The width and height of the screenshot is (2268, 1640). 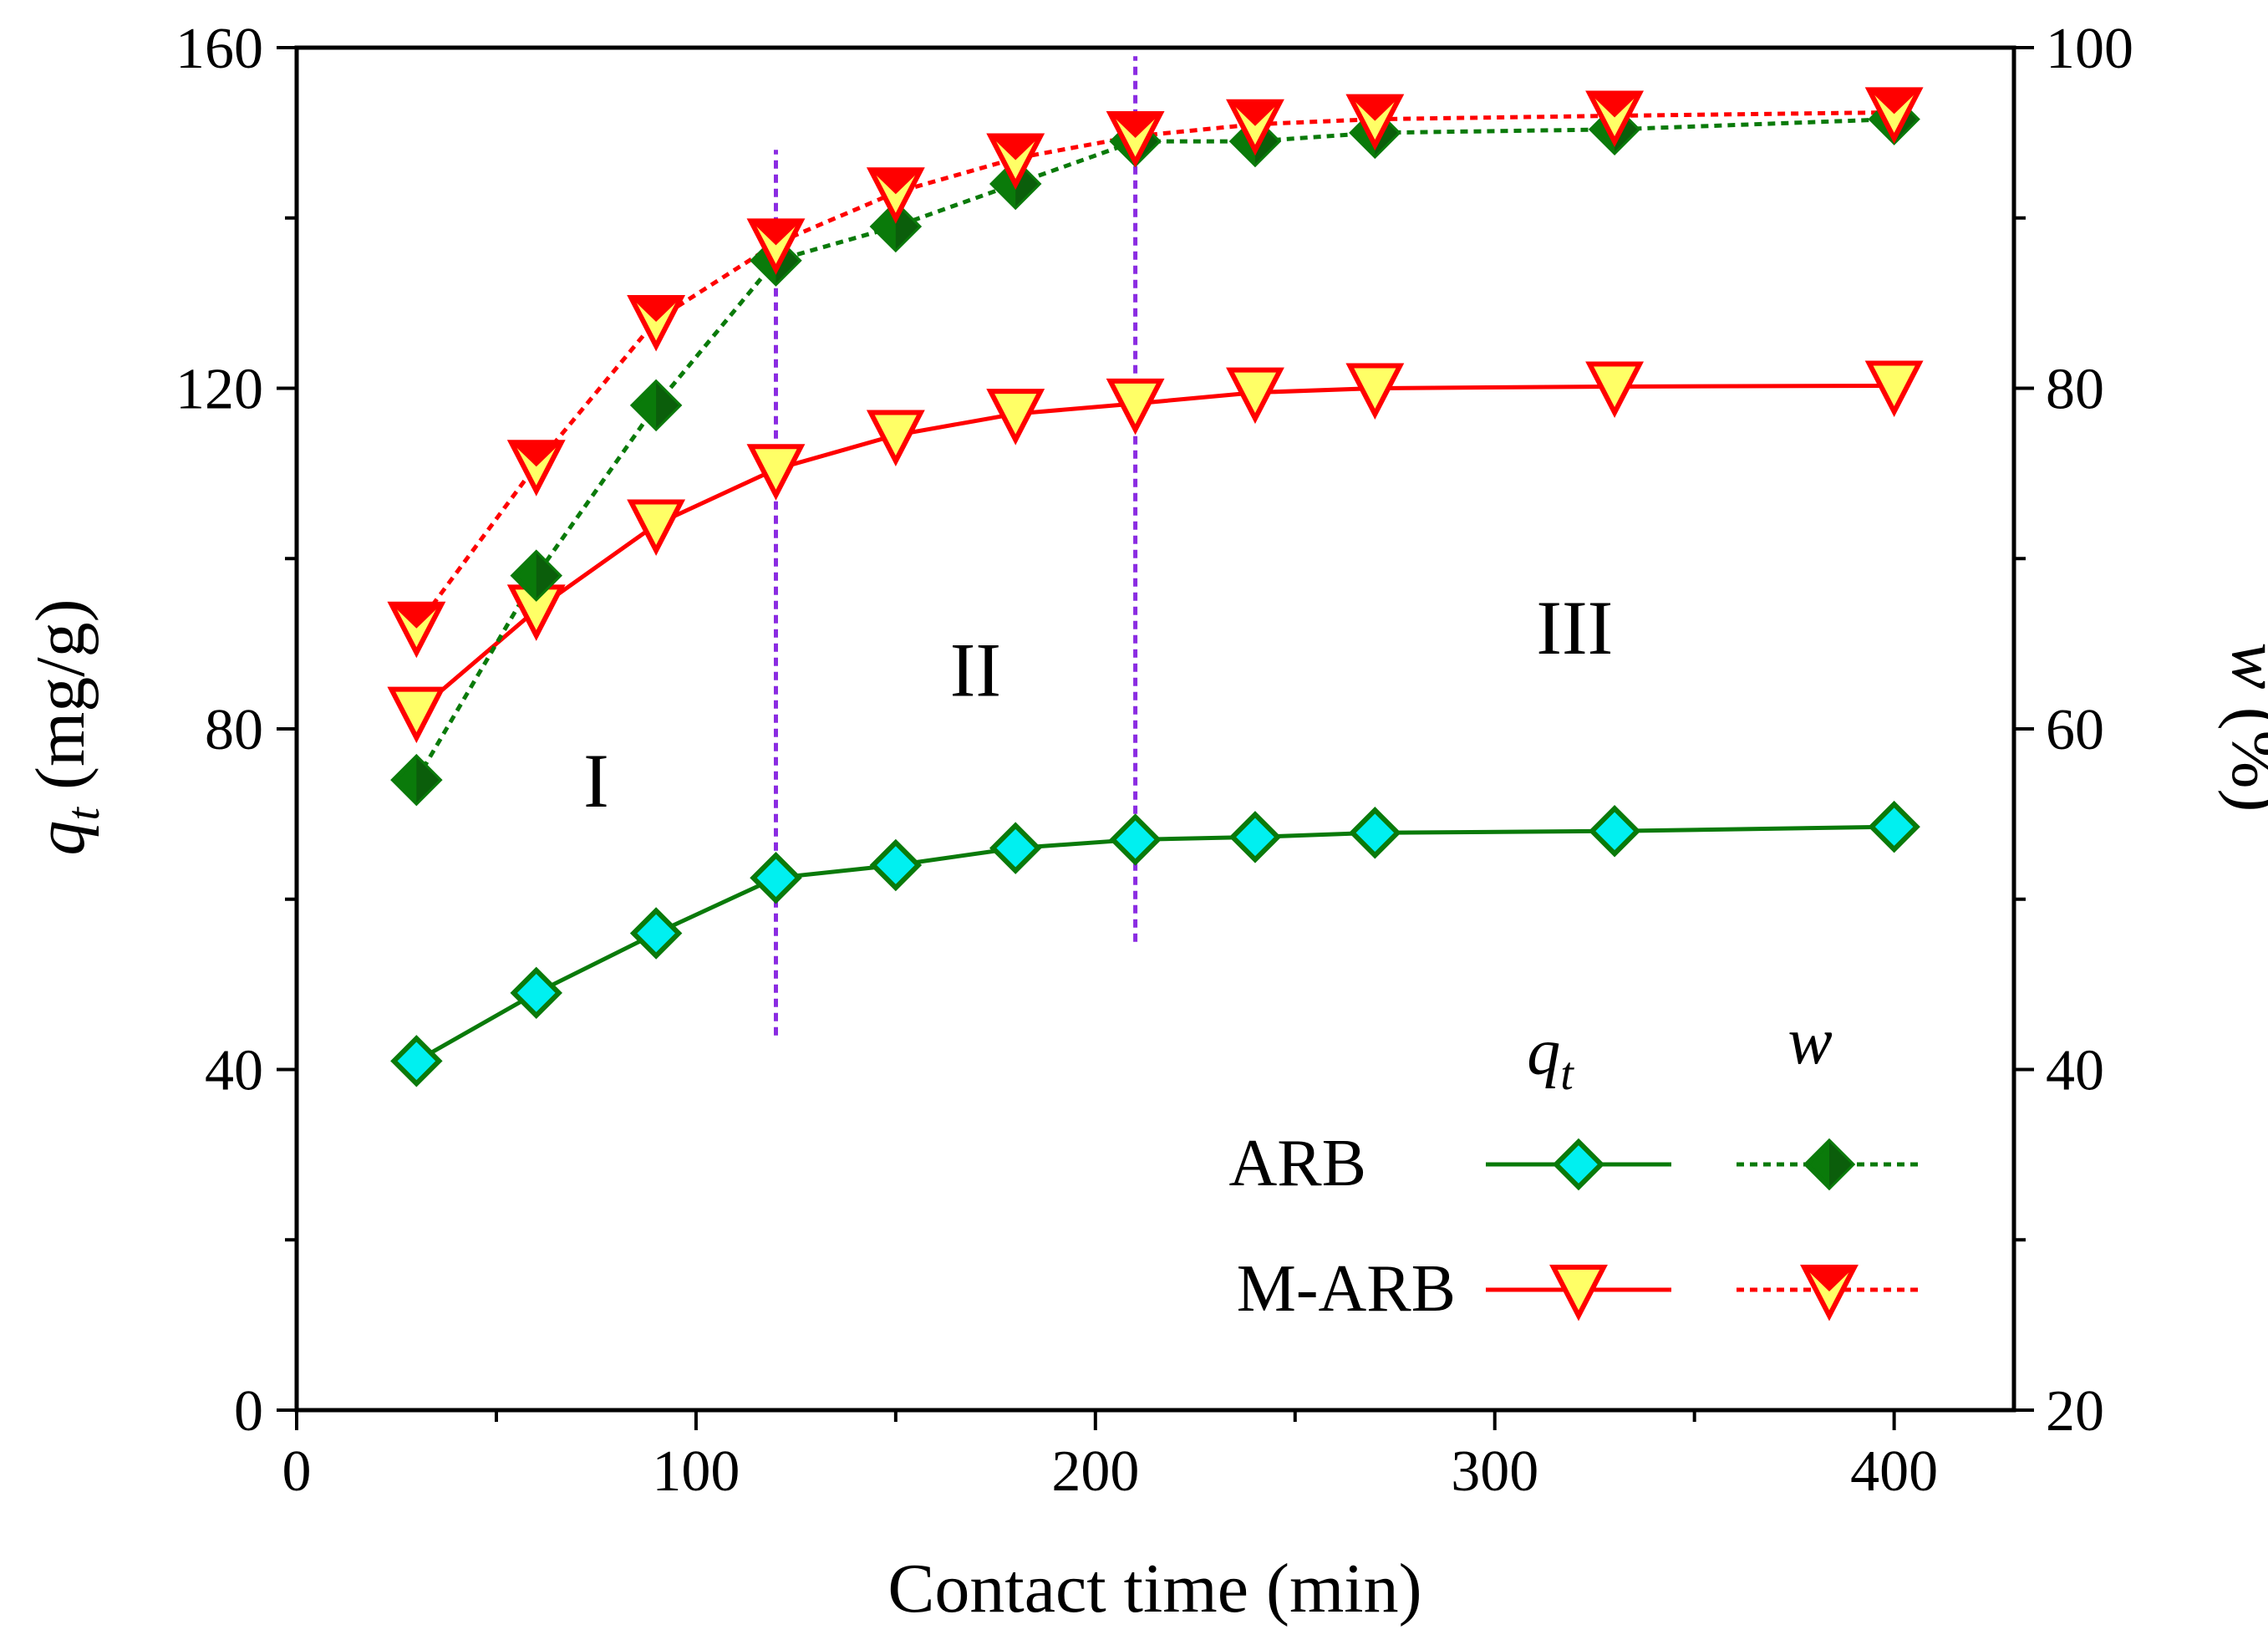 What do you see at coordinates (234, 1071) in the screenshot?
I see `y-tick-label: 40` at bounding box center [234, 1071].